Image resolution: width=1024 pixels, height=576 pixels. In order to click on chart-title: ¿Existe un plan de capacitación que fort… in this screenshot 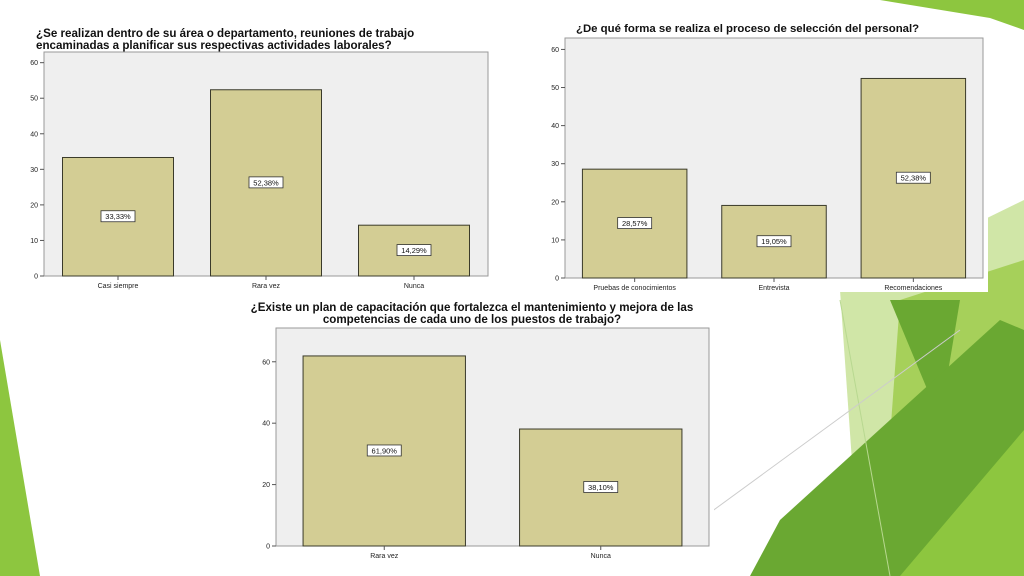, I will do `click(472, 314)`.